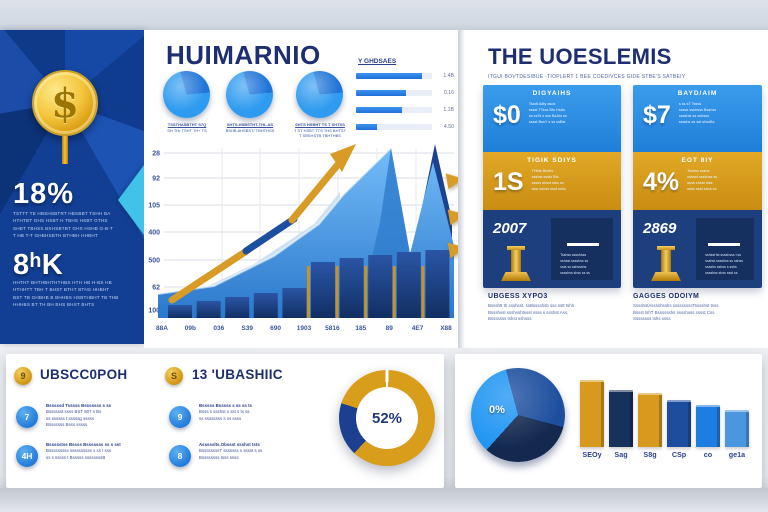 The height and width of the screenshot is (512, 768). Describe the element at coordinates (174, 376) in the screenshot. I see `gold-badge-icon: S` at that location.